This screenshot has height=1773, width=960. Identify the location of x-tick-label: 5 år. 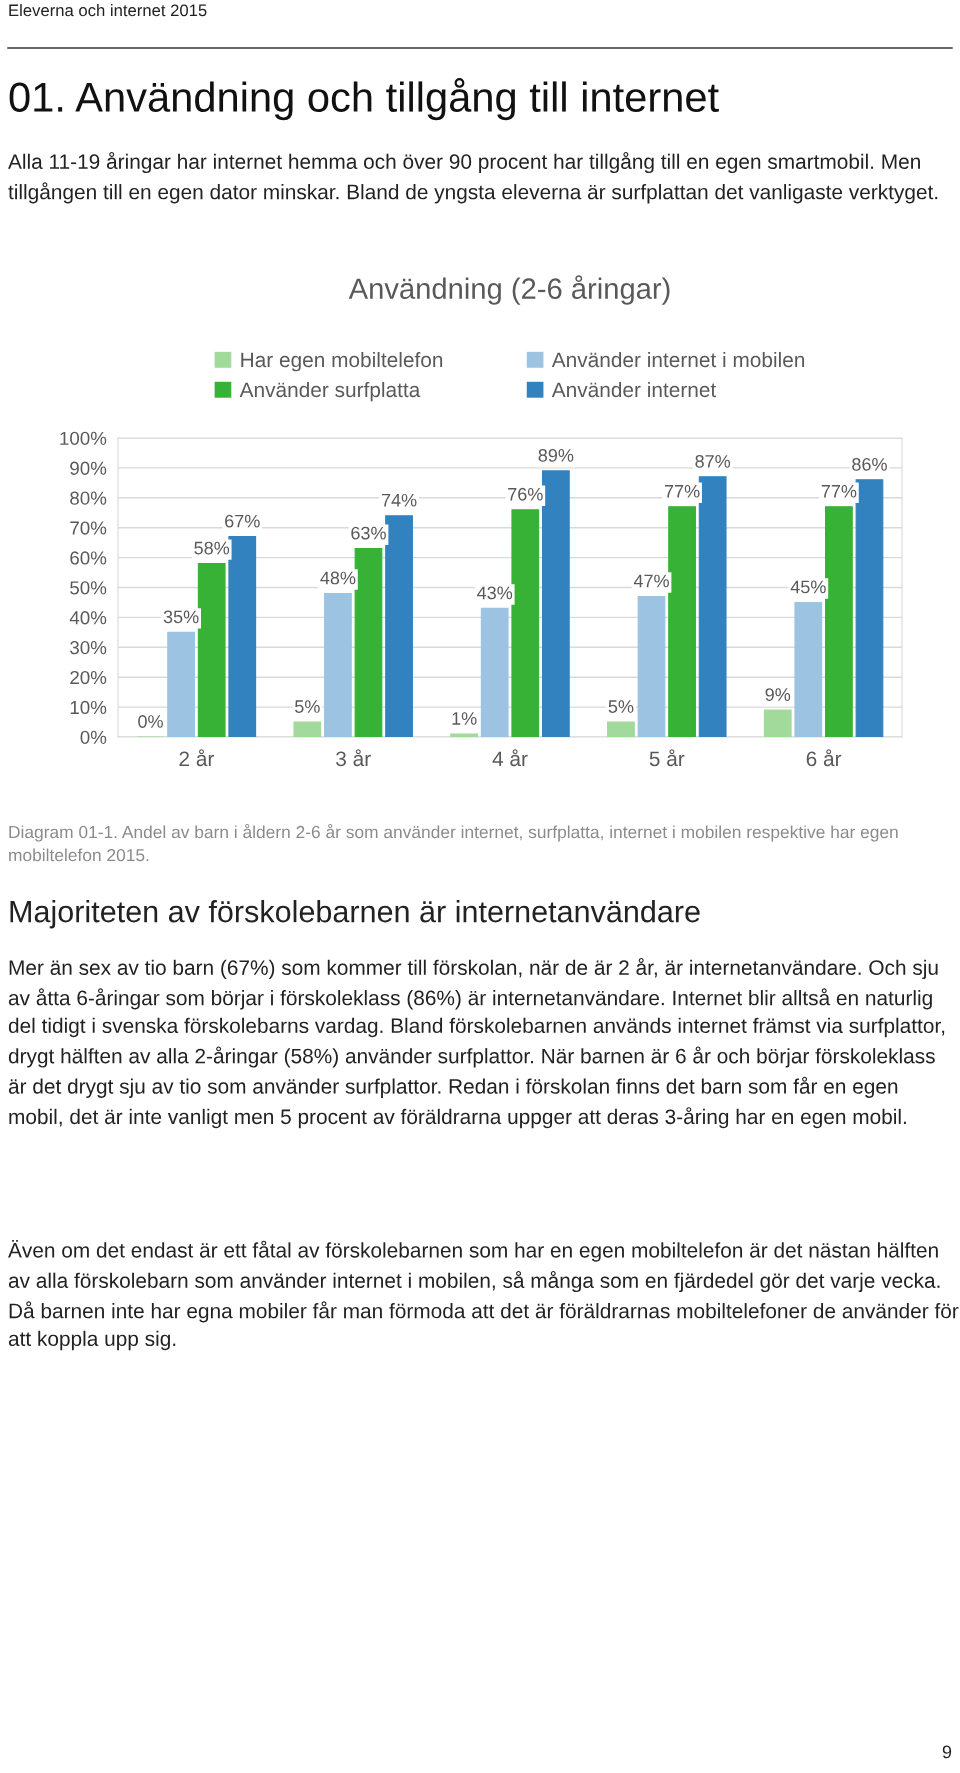
(667, 758).